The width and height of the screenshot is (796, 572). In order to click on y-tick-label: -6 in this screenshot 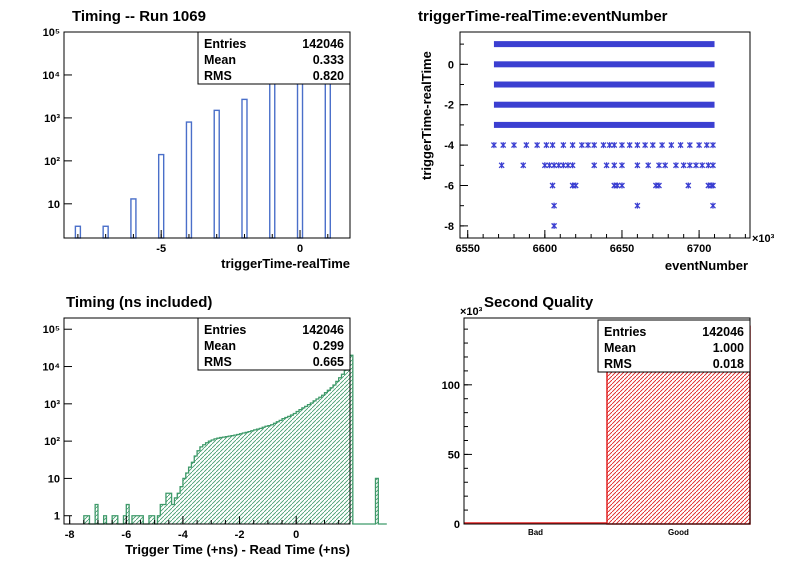, I will do `click(449, 186)`.